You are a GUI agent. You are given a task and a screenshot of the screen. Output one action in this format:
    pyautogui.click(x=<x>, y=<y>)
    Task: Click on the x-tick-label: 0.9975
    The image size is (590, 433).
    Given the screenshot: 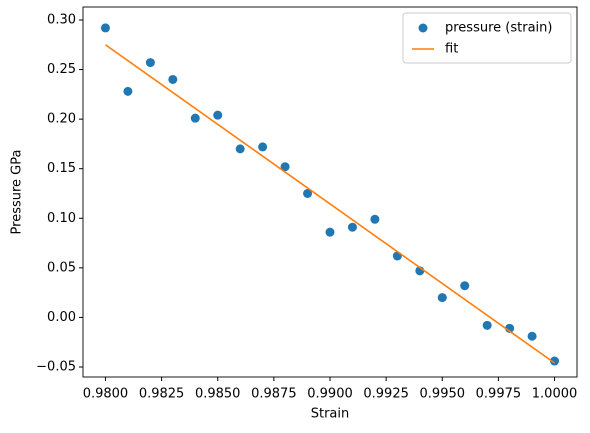 What is the action you would take?
    pyautogui.click(x=499, y=394)
    